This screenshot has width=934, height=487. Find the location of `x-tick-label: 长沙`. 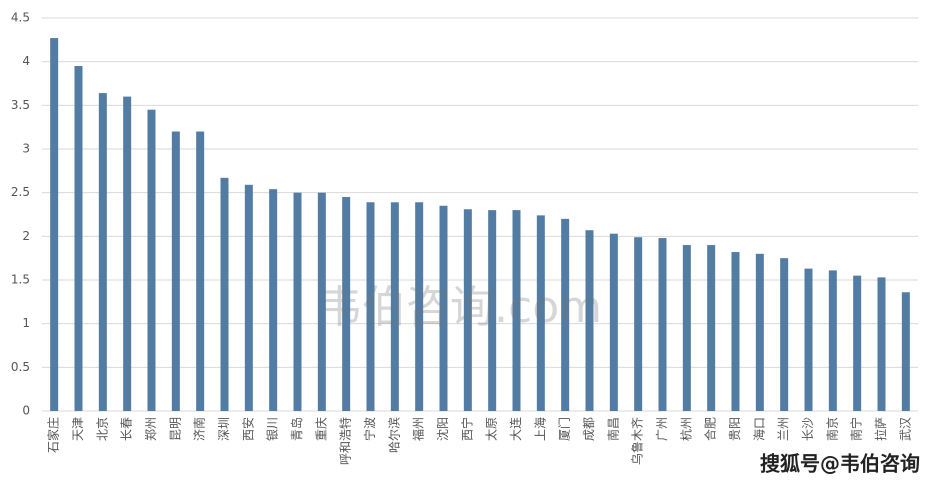

x-tick-label: 长沙 is located at coordinates (808, 429).